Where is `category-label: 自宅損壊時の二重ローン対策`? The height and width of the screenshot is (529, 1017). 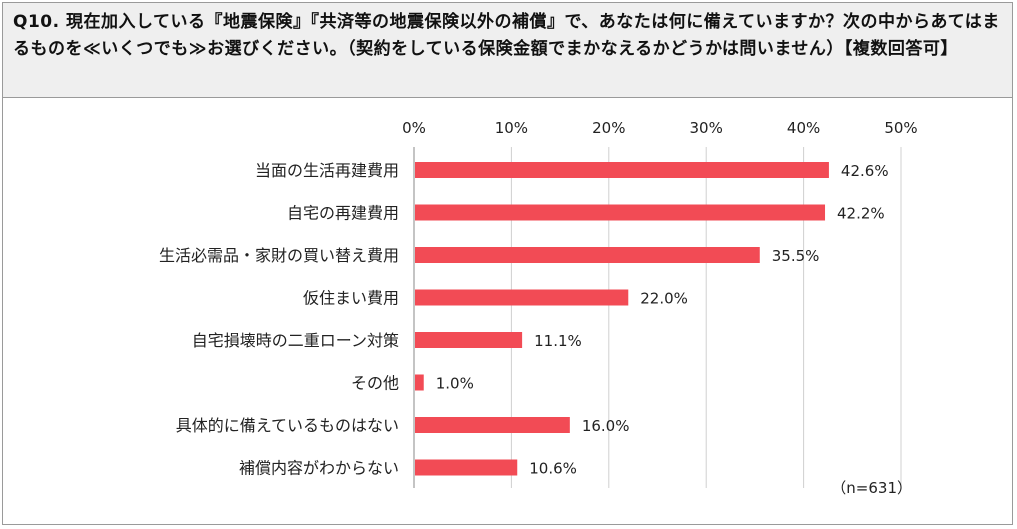 category-label: 自宅損壊時の二重ローン対策 is located at coordinates (295, 340).